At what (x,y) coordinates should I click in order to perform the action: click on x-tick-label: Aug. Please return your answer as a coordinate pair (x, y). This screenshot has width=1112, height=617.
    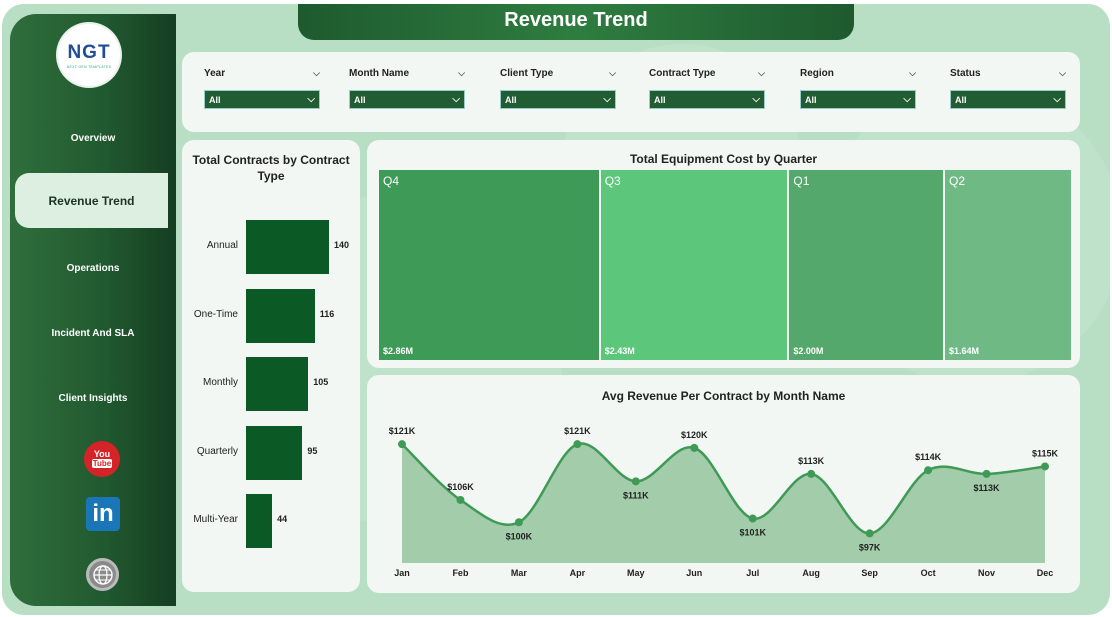
    Looking at the image, I should click on (811, 573).